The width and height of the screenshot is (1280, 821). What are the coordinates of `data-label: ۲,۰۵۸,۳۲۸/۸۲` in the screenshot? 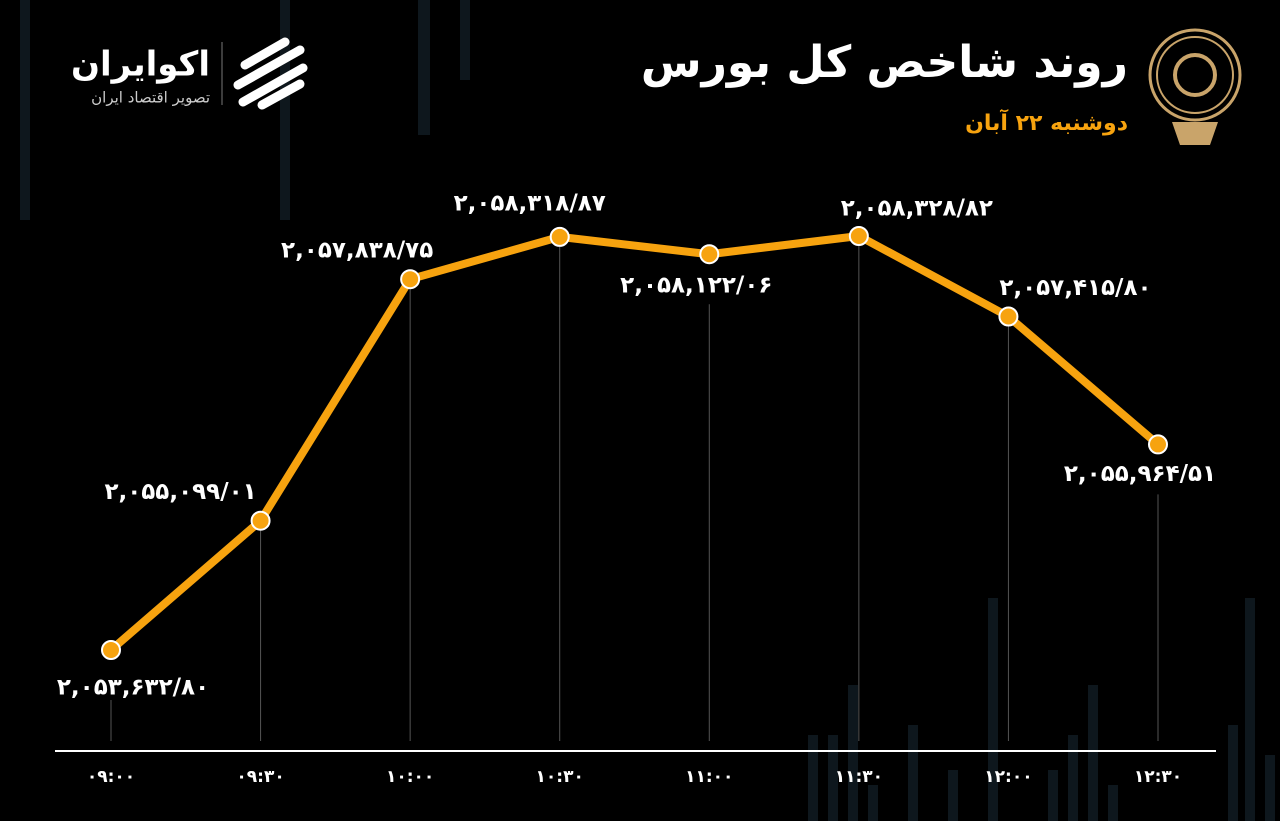 It's located at (917, 209).